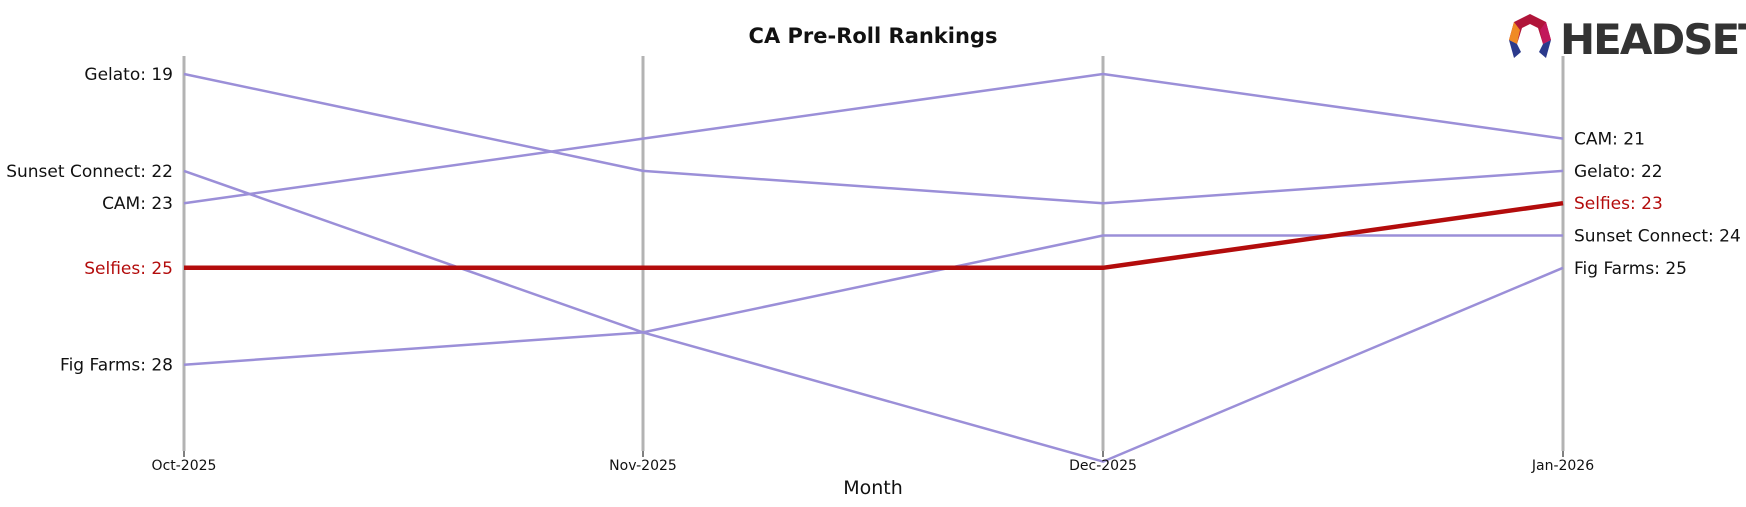 This screenshot has height=507, width=1746. What do you see at coordinates (1653, 39) in the screenshot?
I see `headset-logo-text: HEADSET` at bounding box center [1653, 39].